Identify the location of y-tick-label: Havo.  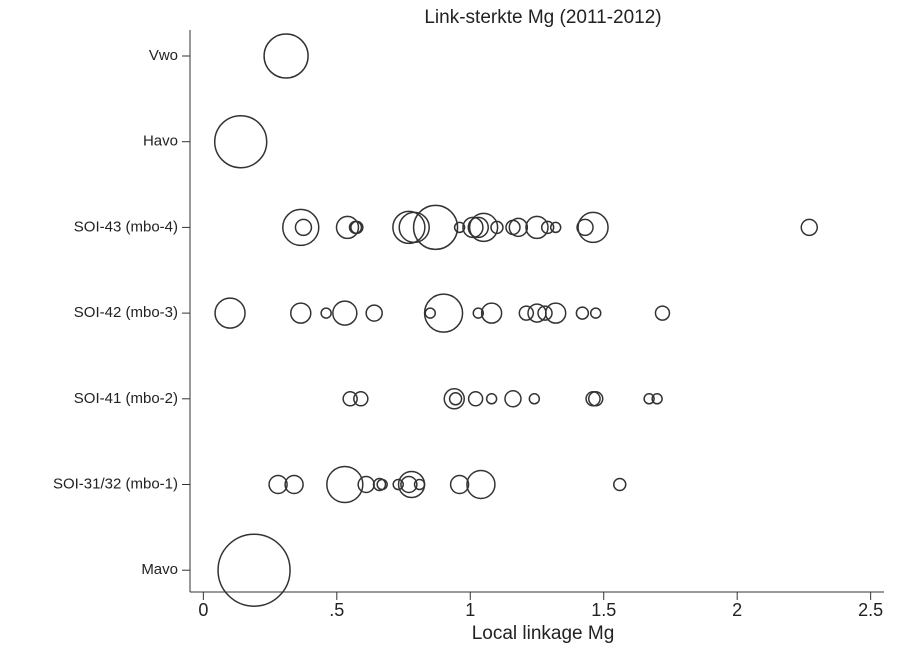
(160, 141).